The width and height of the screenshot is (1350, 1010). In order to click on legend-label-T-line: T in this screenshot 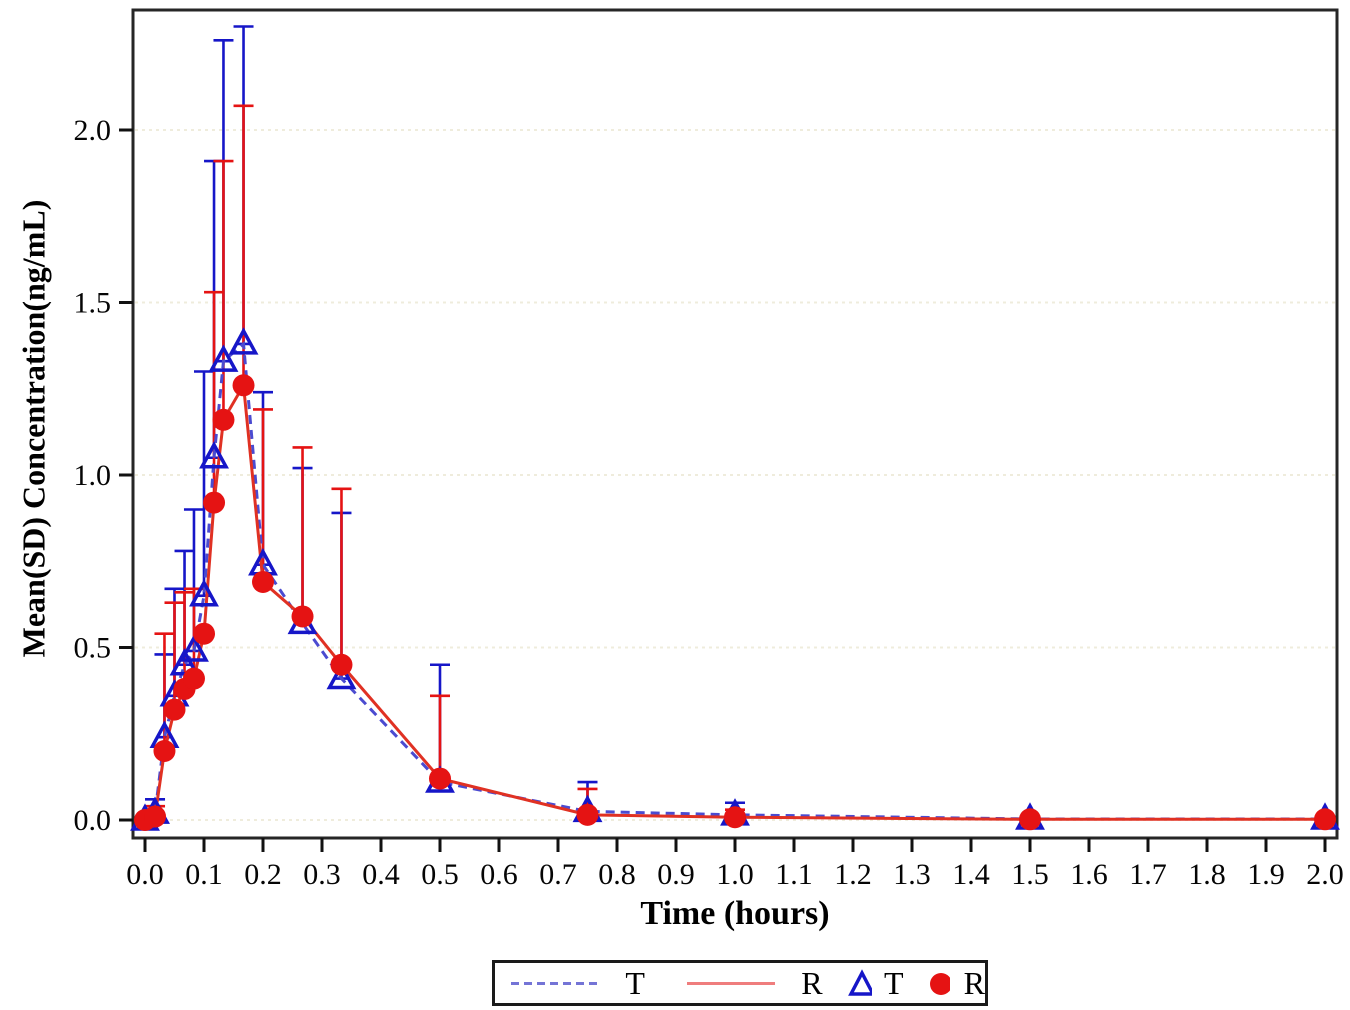, I will do `click(635, 983)`.